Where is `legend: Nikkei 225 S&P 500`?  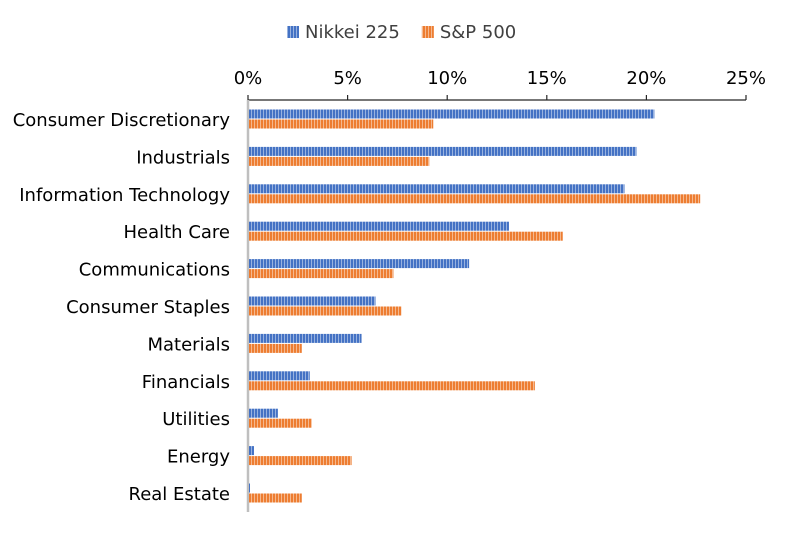 legend: Nikkei 225 S&P 500 is located at coordinates (401, 32).